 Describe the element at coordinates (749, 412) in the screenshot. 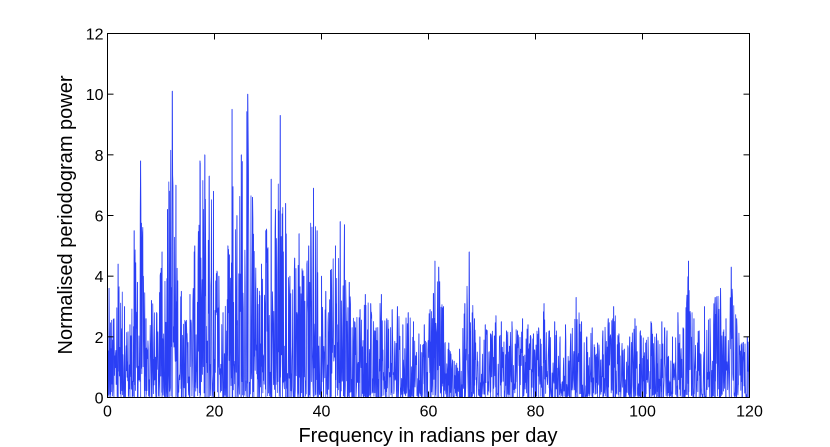

I see `x-tick-label: 120` at that location.